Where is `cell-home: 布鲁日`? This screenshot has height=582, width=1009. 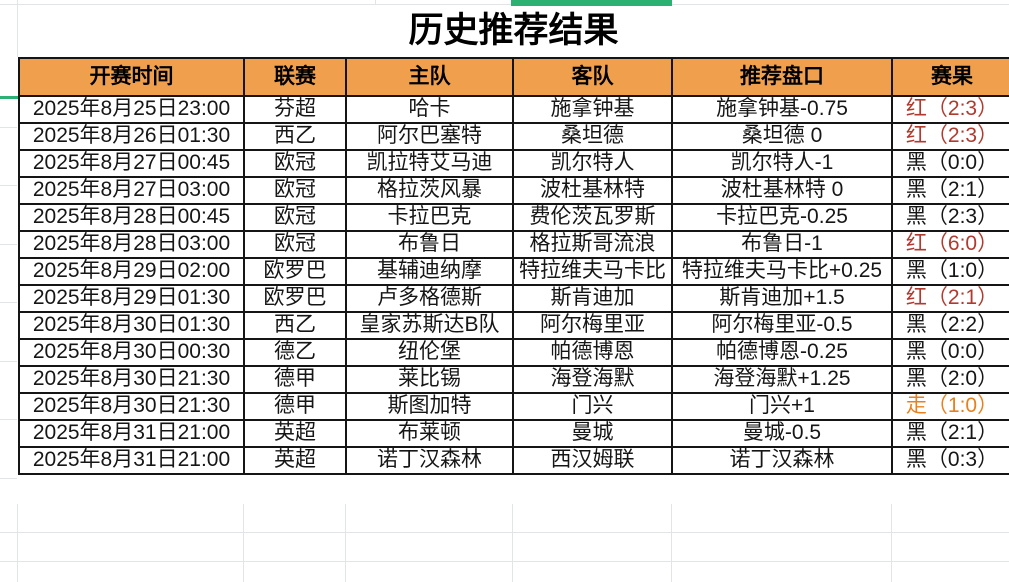
cell-home: 布鲁日 is located at coordinates (429, 244).